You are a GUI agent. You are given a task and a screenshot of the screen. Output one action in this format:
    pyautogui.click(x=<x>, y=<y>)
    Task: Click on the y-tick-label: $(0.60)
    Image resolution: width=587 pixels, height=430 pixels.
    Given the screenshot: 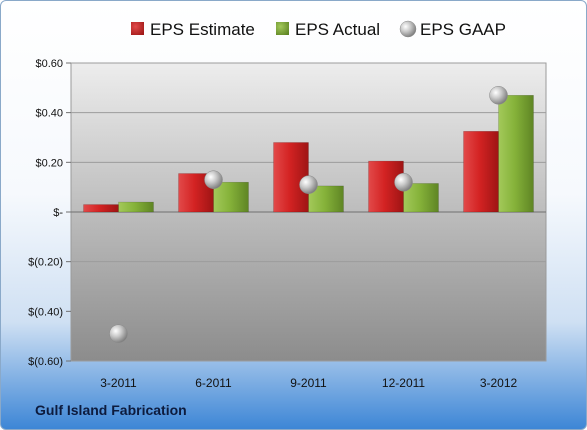 What is the action you would take?
    pyautogui.click(x=45, y=362)
    